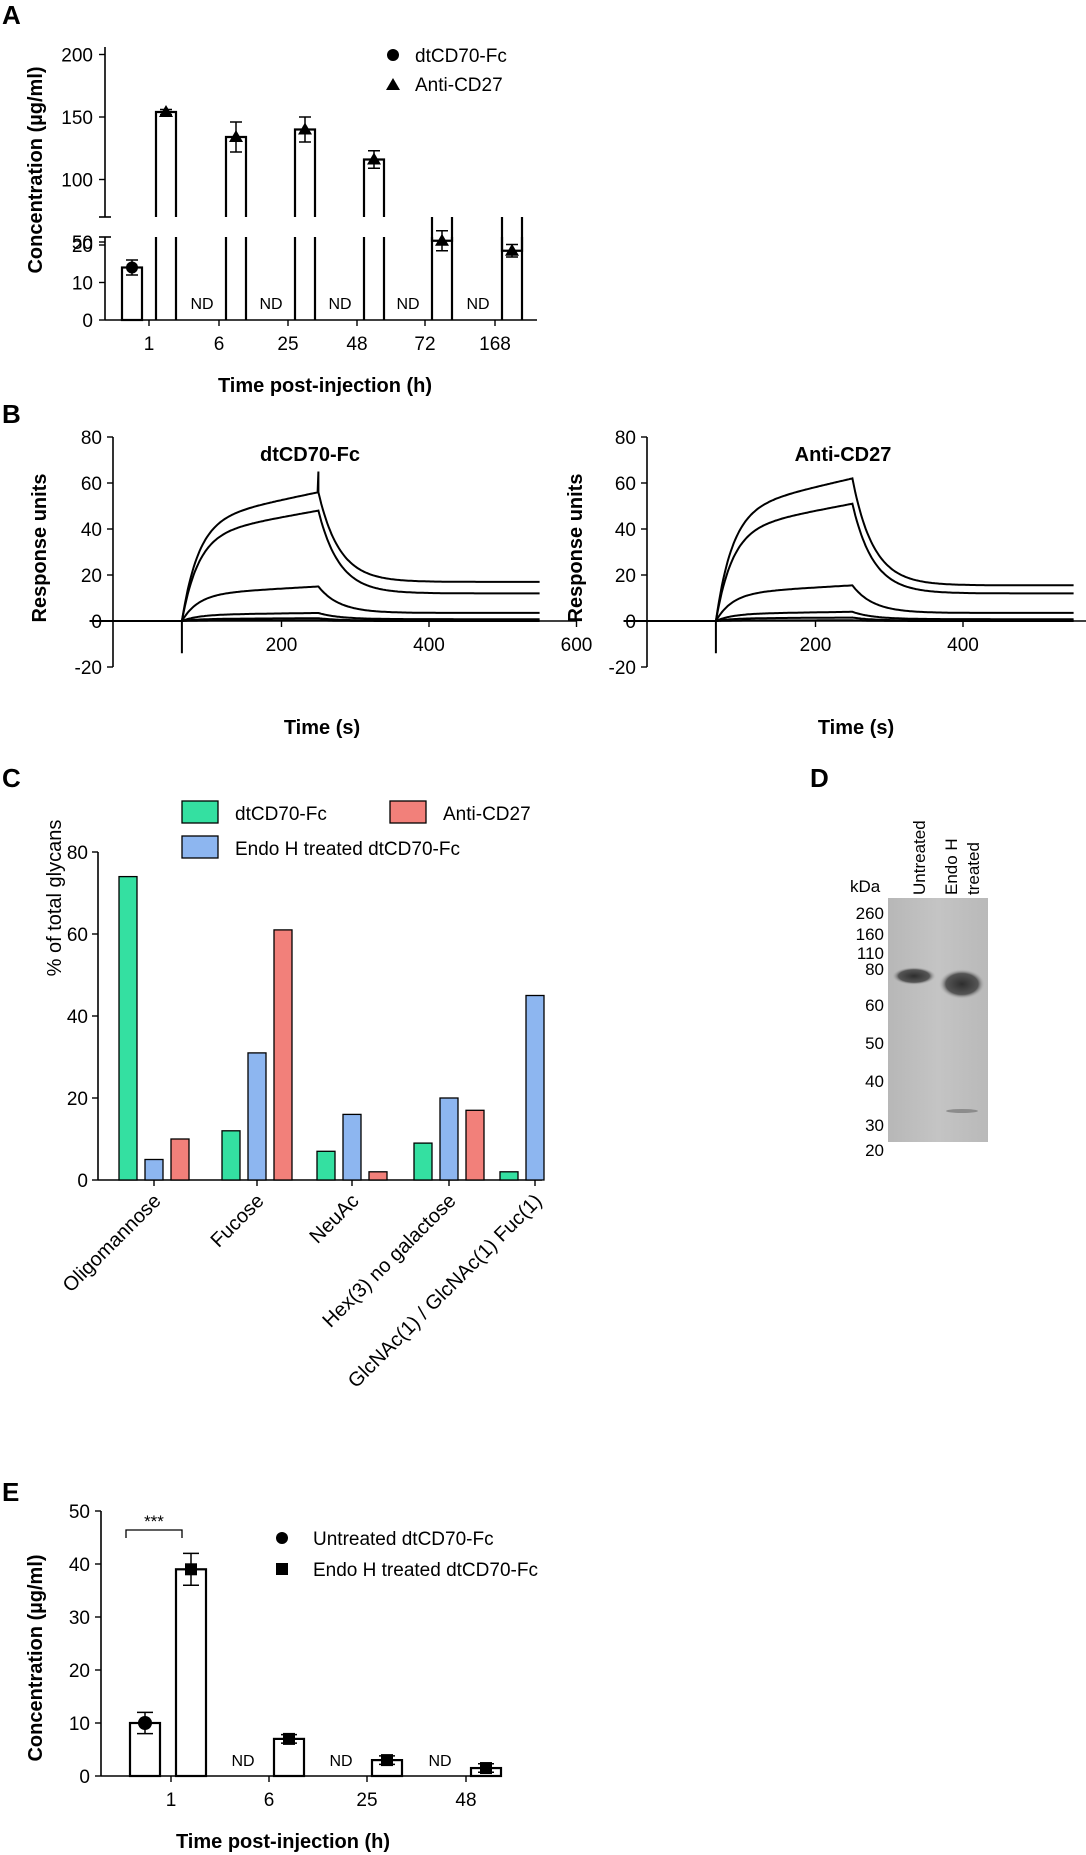 The image size is (1086, 1855). I want to click on panel-e-xlabel: Time post-injection (h), so click(283, 1842).